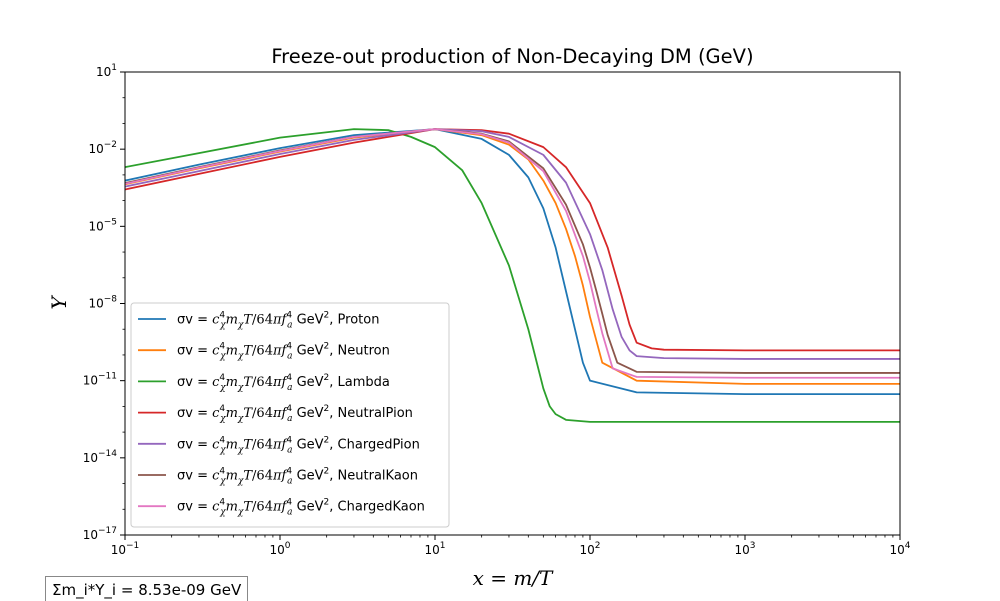 The height and width of the screenshot is (601, 1000). What do you see at coordinates (301, 508) in the screenshot?
I see `legend-label-chargedkaon: σv = c4 χmχT/64πf4 a GeV2, ChargedKaon` at bounding box center [301, 508].